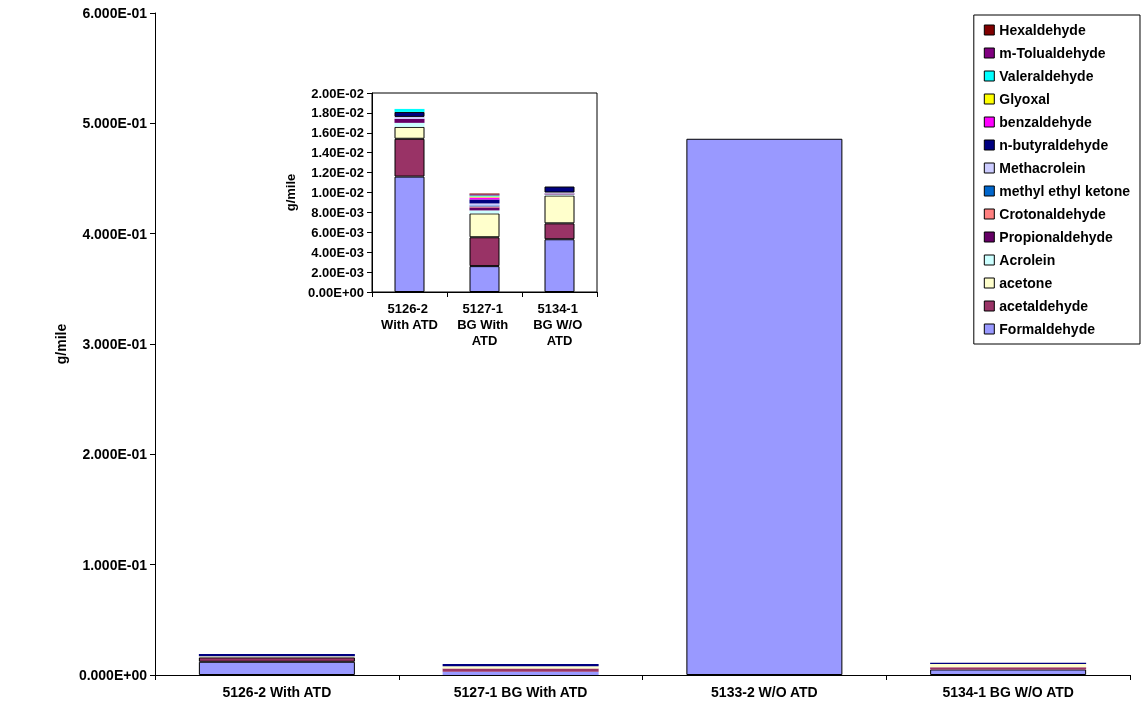 Image resolution: width=1143 pixels, height=717 pixels. I want to click on y-tick-label: 1.40E-02, so click(337, 153).